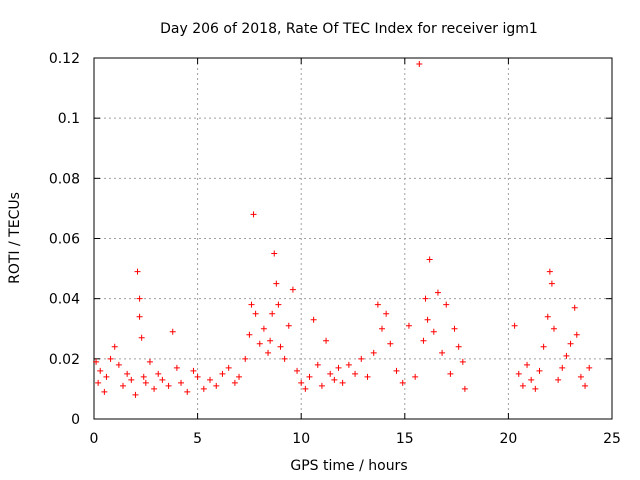 This screenshot has width=640, height=480. Describe the element at coordinates (64, 179) in the screenshot. I see `y-tick-label: 0.08` at that location.